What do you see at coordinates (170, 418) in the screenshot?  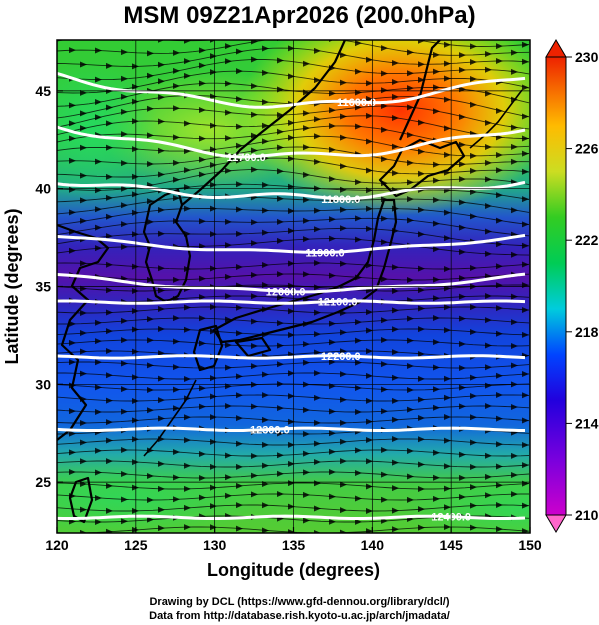 I see `ryukyu-islands` at bounding box center [170, 418].